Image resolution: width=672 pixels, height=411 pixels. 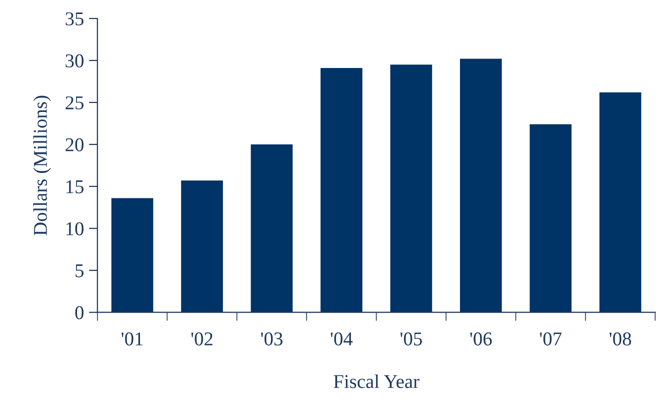 What do you see at coordinates (132, 339) in the screenshot?
I see `x-tick-label: '01` at bounding box center [132, 339].